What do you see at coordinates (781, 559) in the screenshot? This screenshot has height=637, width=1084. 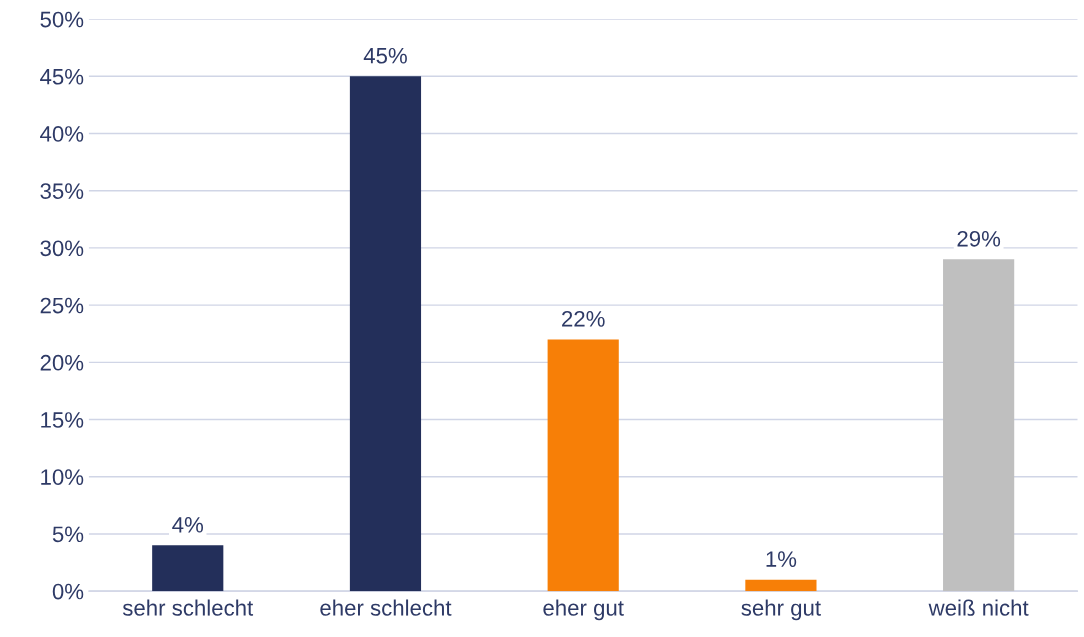 I see `data-label: 1%` at bounding box center [781, 559].